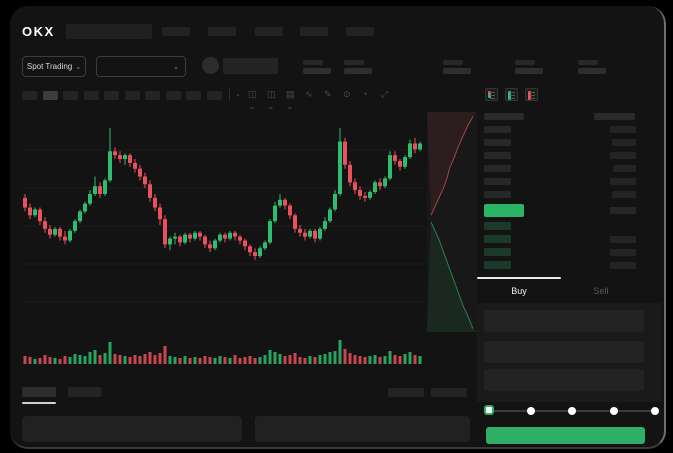 This screenshot has height=453, width=673. I want to click on total-input, so click(564, 380).